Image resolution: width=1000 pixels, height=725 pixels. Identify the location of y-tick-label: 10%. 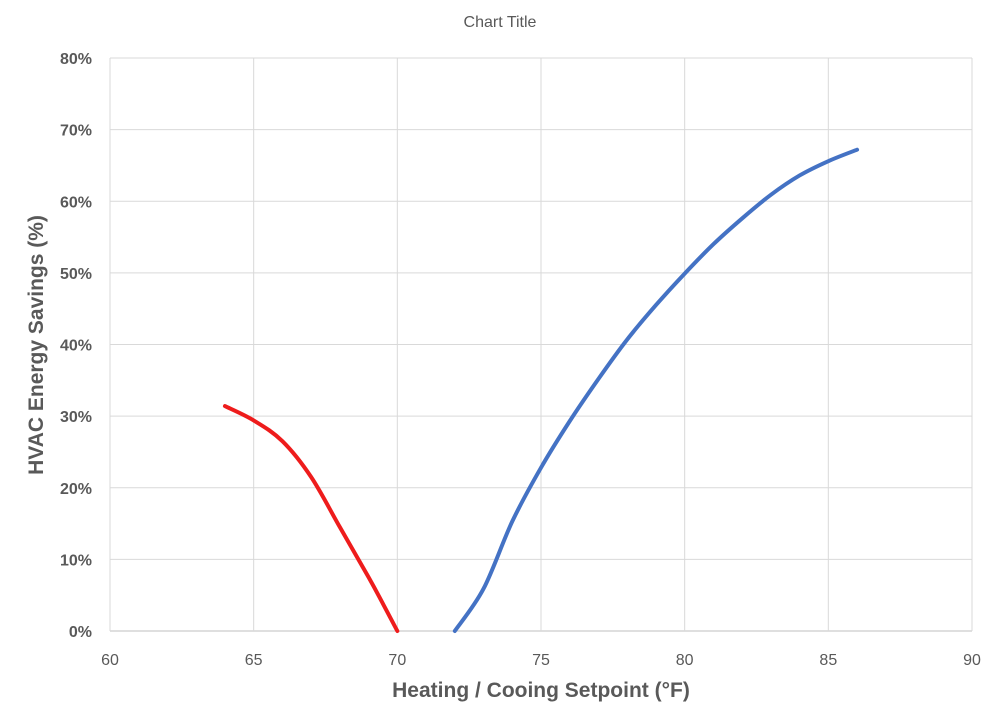
(76, 560).